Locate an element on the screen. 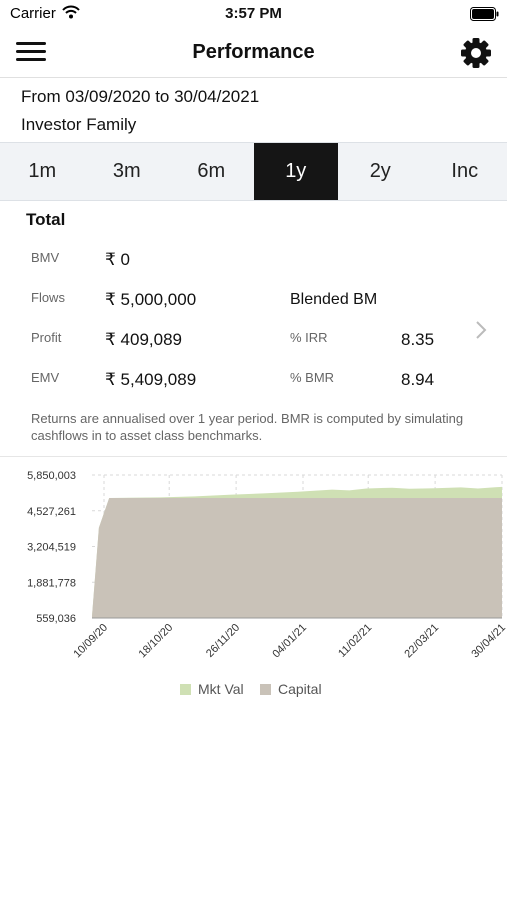  carrier-label: Carrier is located at coordinates (33, 13).